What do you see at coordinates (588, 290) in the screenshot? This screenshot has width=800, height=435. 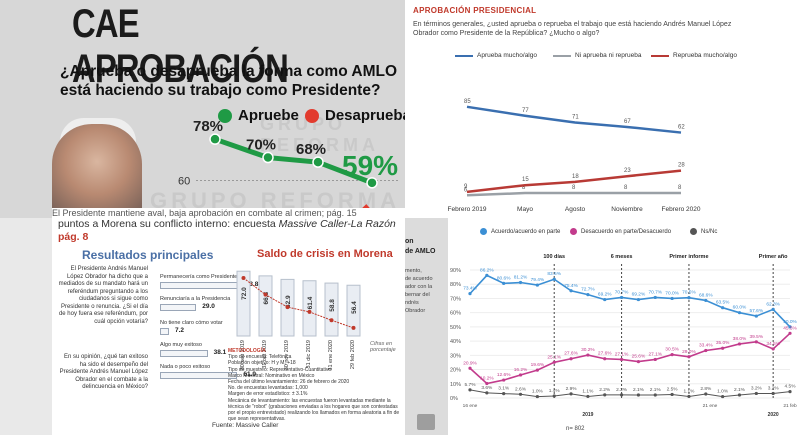 I see `data-label: 72.7%` at bounding box center [588, 290].